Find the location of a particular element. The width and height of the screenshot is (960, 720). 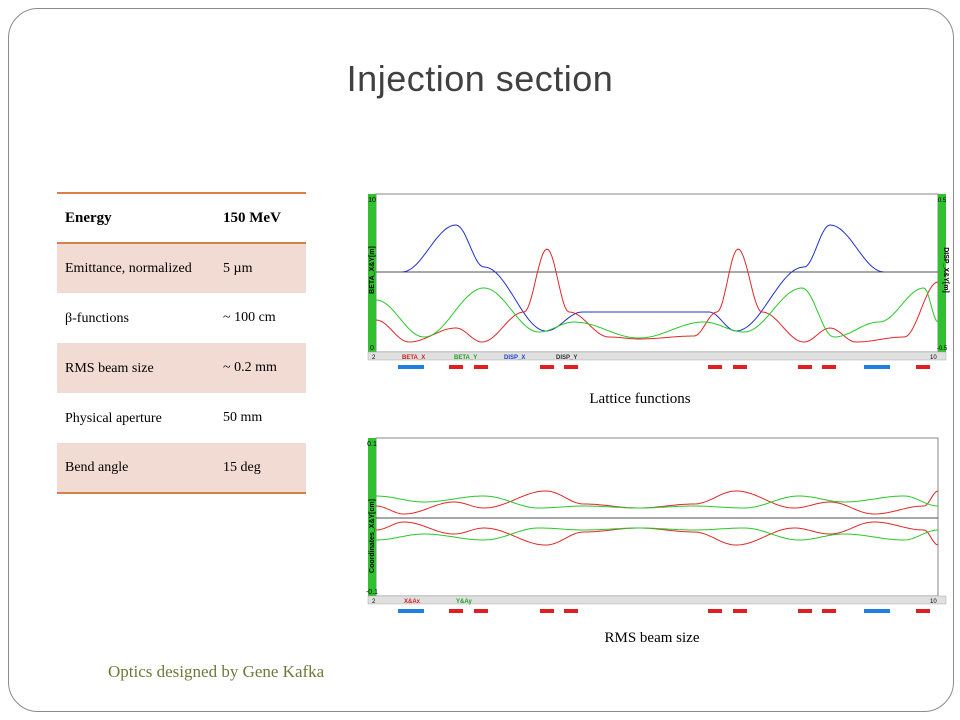

legend-beta-y: BETA_Y is located at coordinates (465, 358).